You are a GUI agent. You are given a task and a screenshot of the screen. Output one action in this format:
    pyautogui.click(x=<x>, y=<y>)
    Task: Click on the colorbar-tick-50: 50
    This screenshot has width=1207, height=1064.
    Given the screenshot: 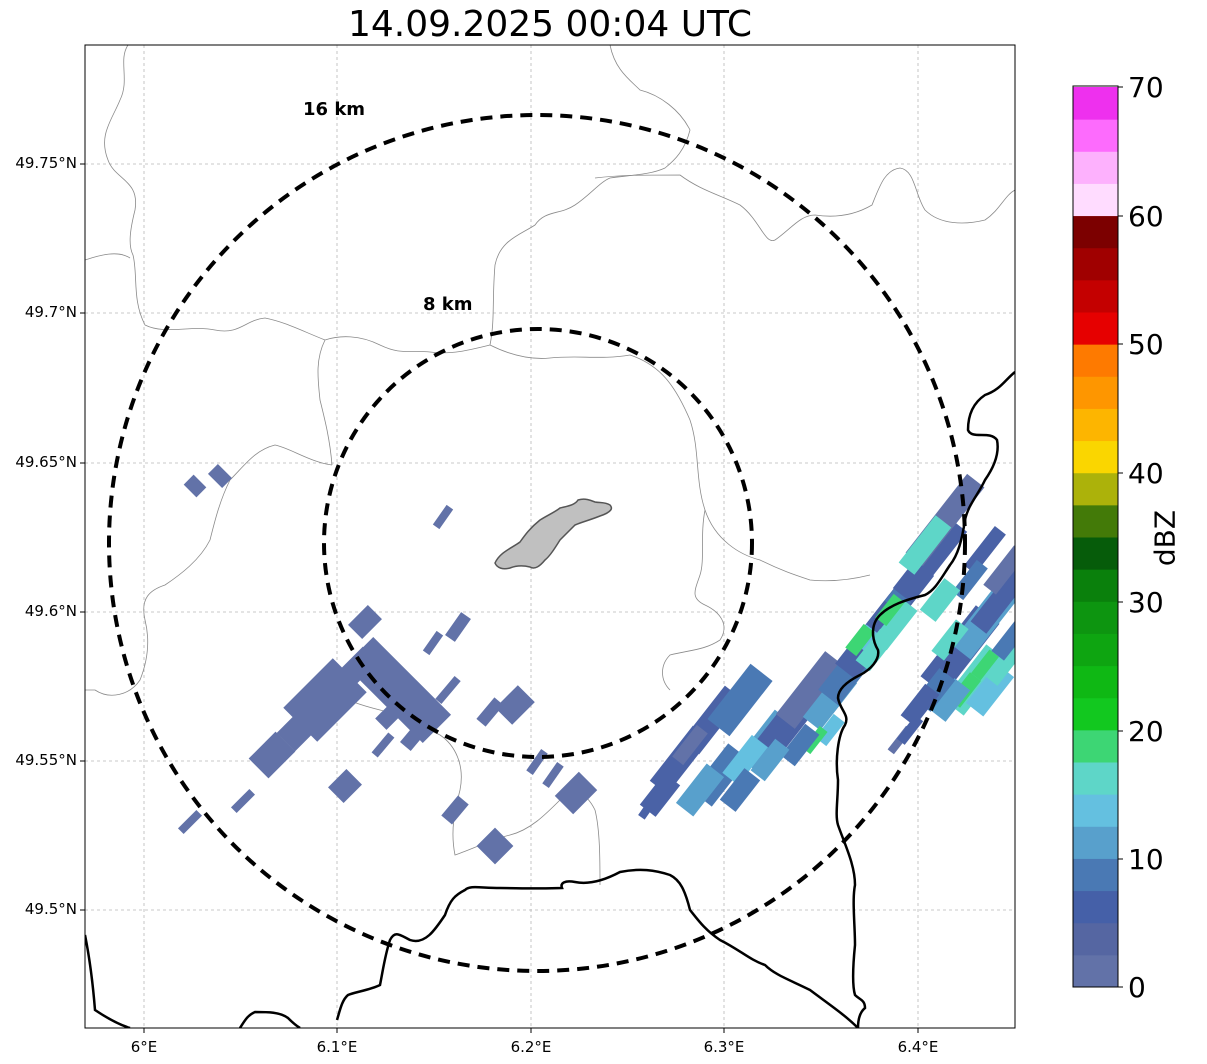 What is the action you would take?
    pyautogui.click(x=1146, y=344)
    